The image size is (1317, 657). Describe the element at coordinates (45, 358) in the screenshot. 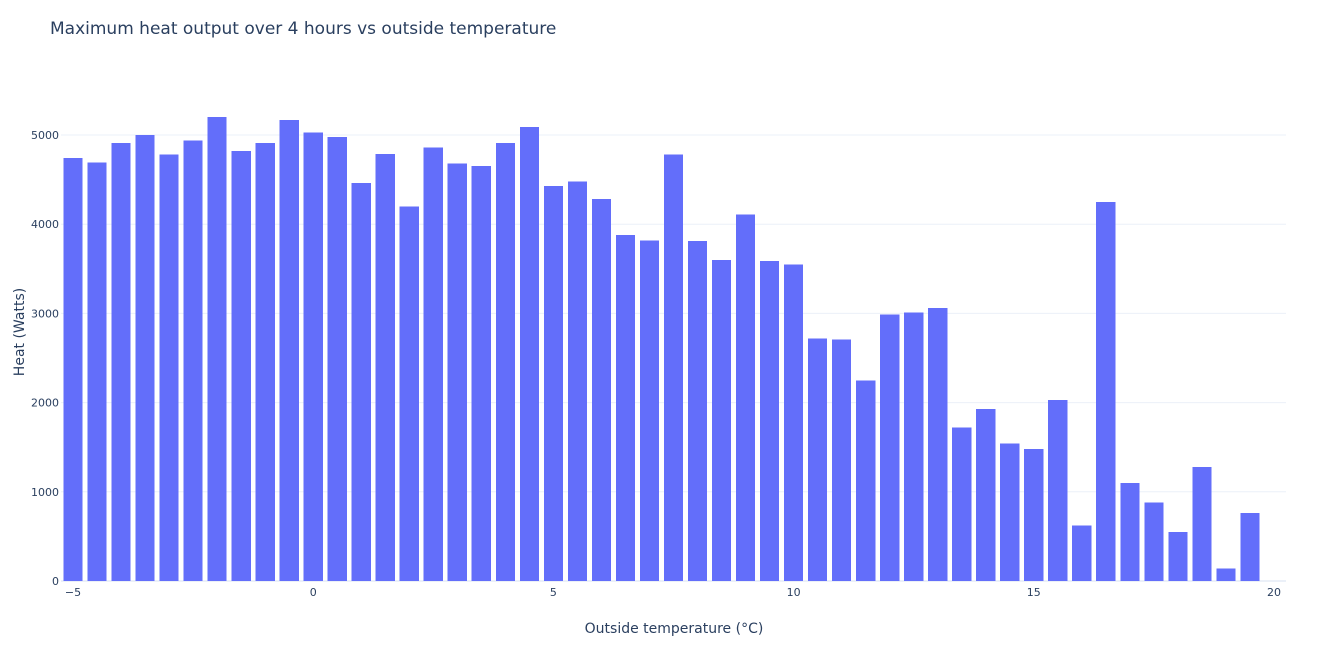

I see `y-axis-ticks: 0 1000 2000 3000 4000 5000` at that location.